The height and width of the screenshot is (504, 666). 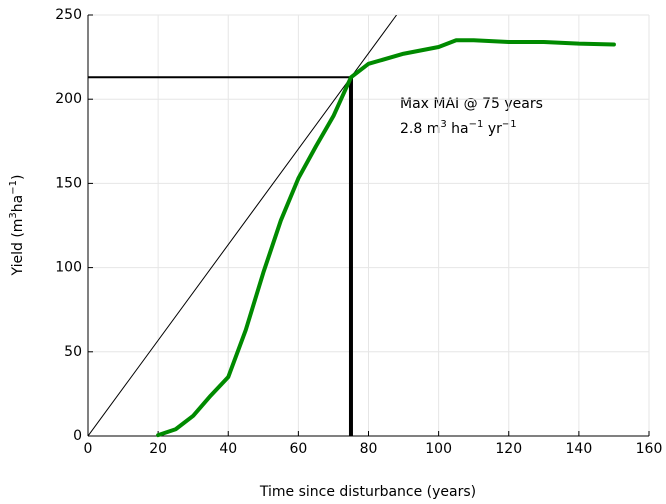 I want to click on y-tick-label: 150, so click(x=68, y=183).